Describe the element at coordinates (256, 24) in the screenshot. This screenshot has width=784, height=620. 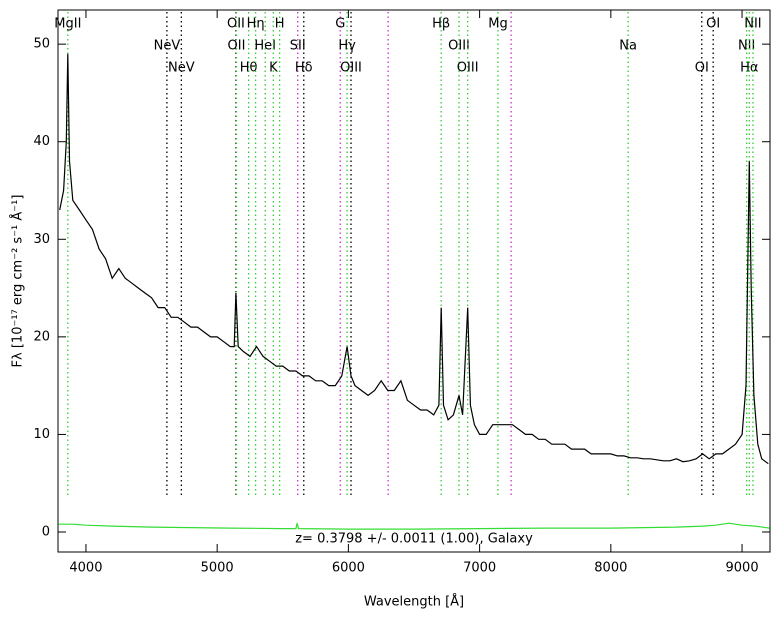
I see `line-label: Hη` at that location.